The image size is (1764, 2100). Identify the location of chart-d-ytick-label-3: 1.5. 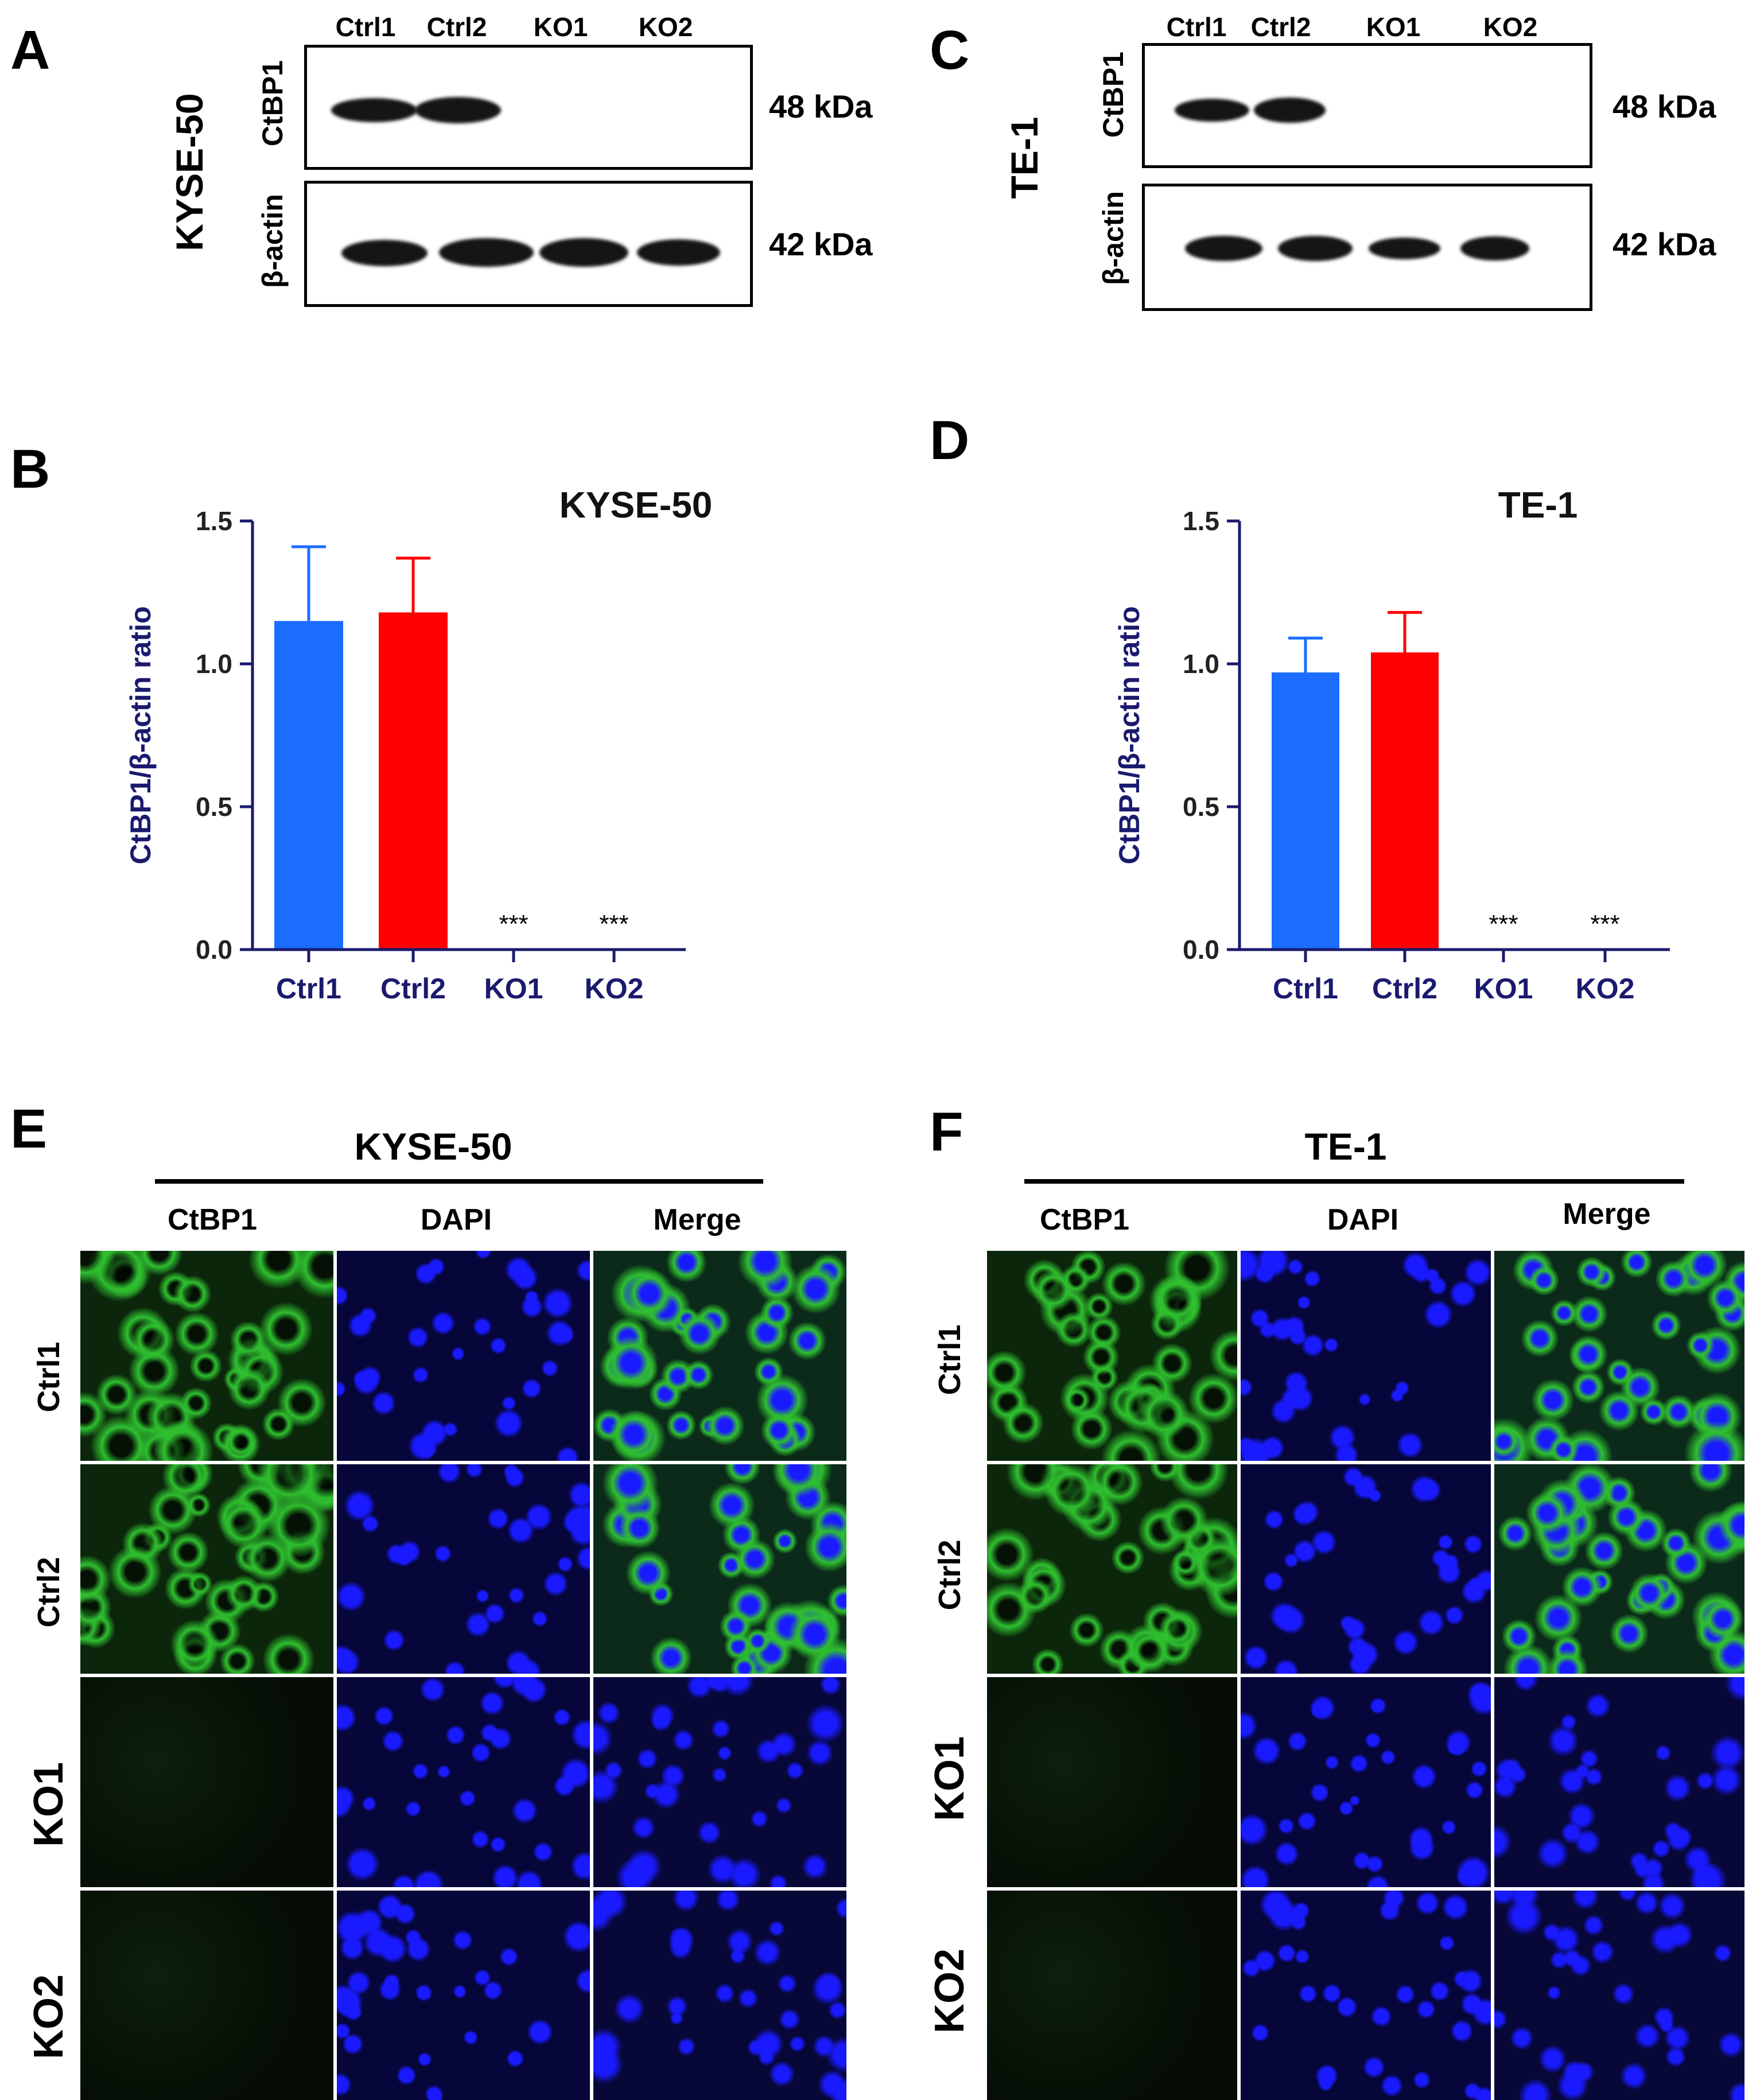
(1201, 521).